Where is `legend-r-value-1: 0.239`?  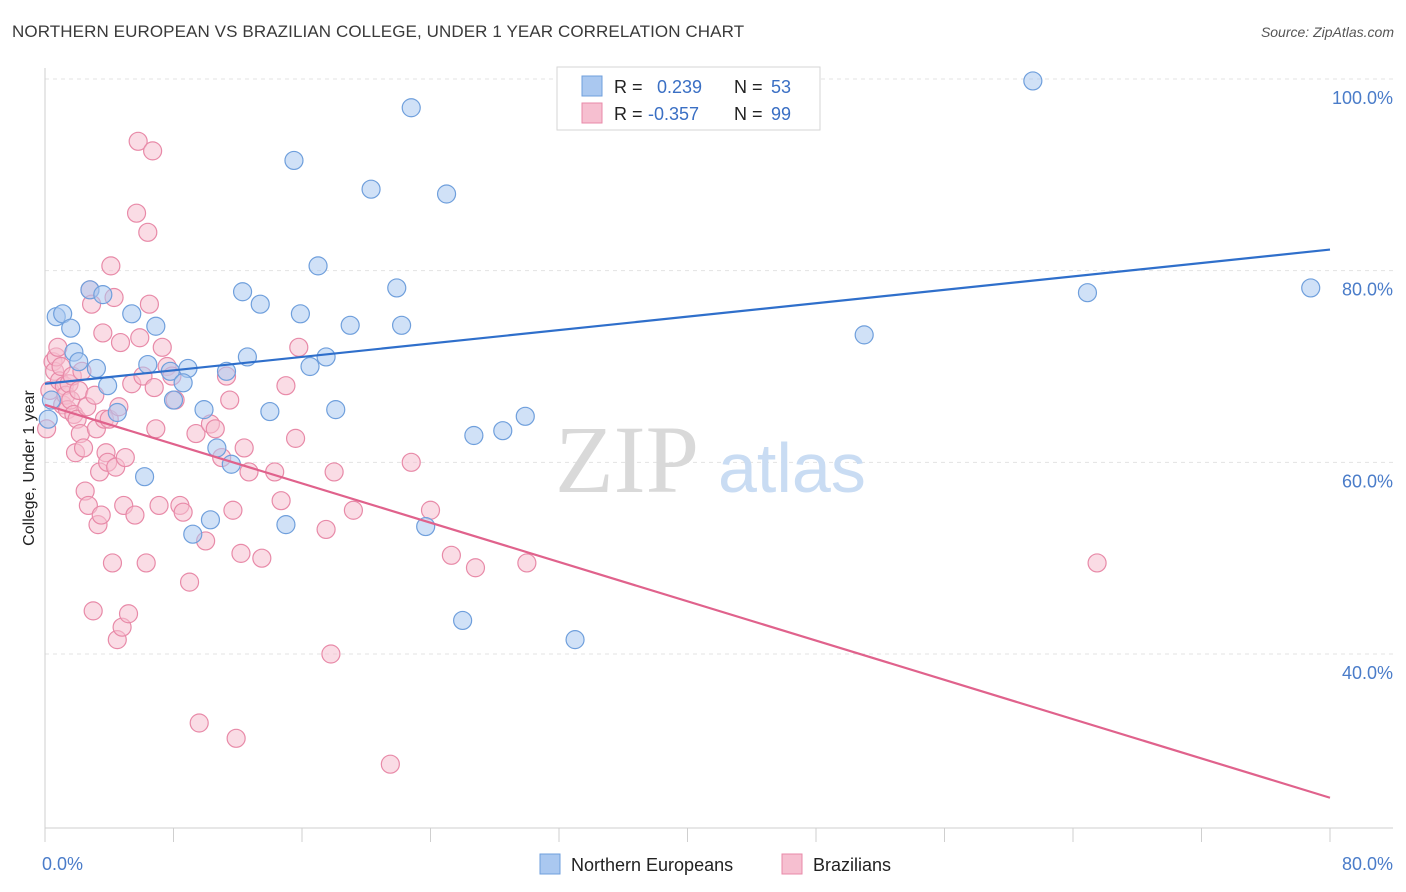 legend-r-value-1: 0.239 is located at coordinates (679, 87).